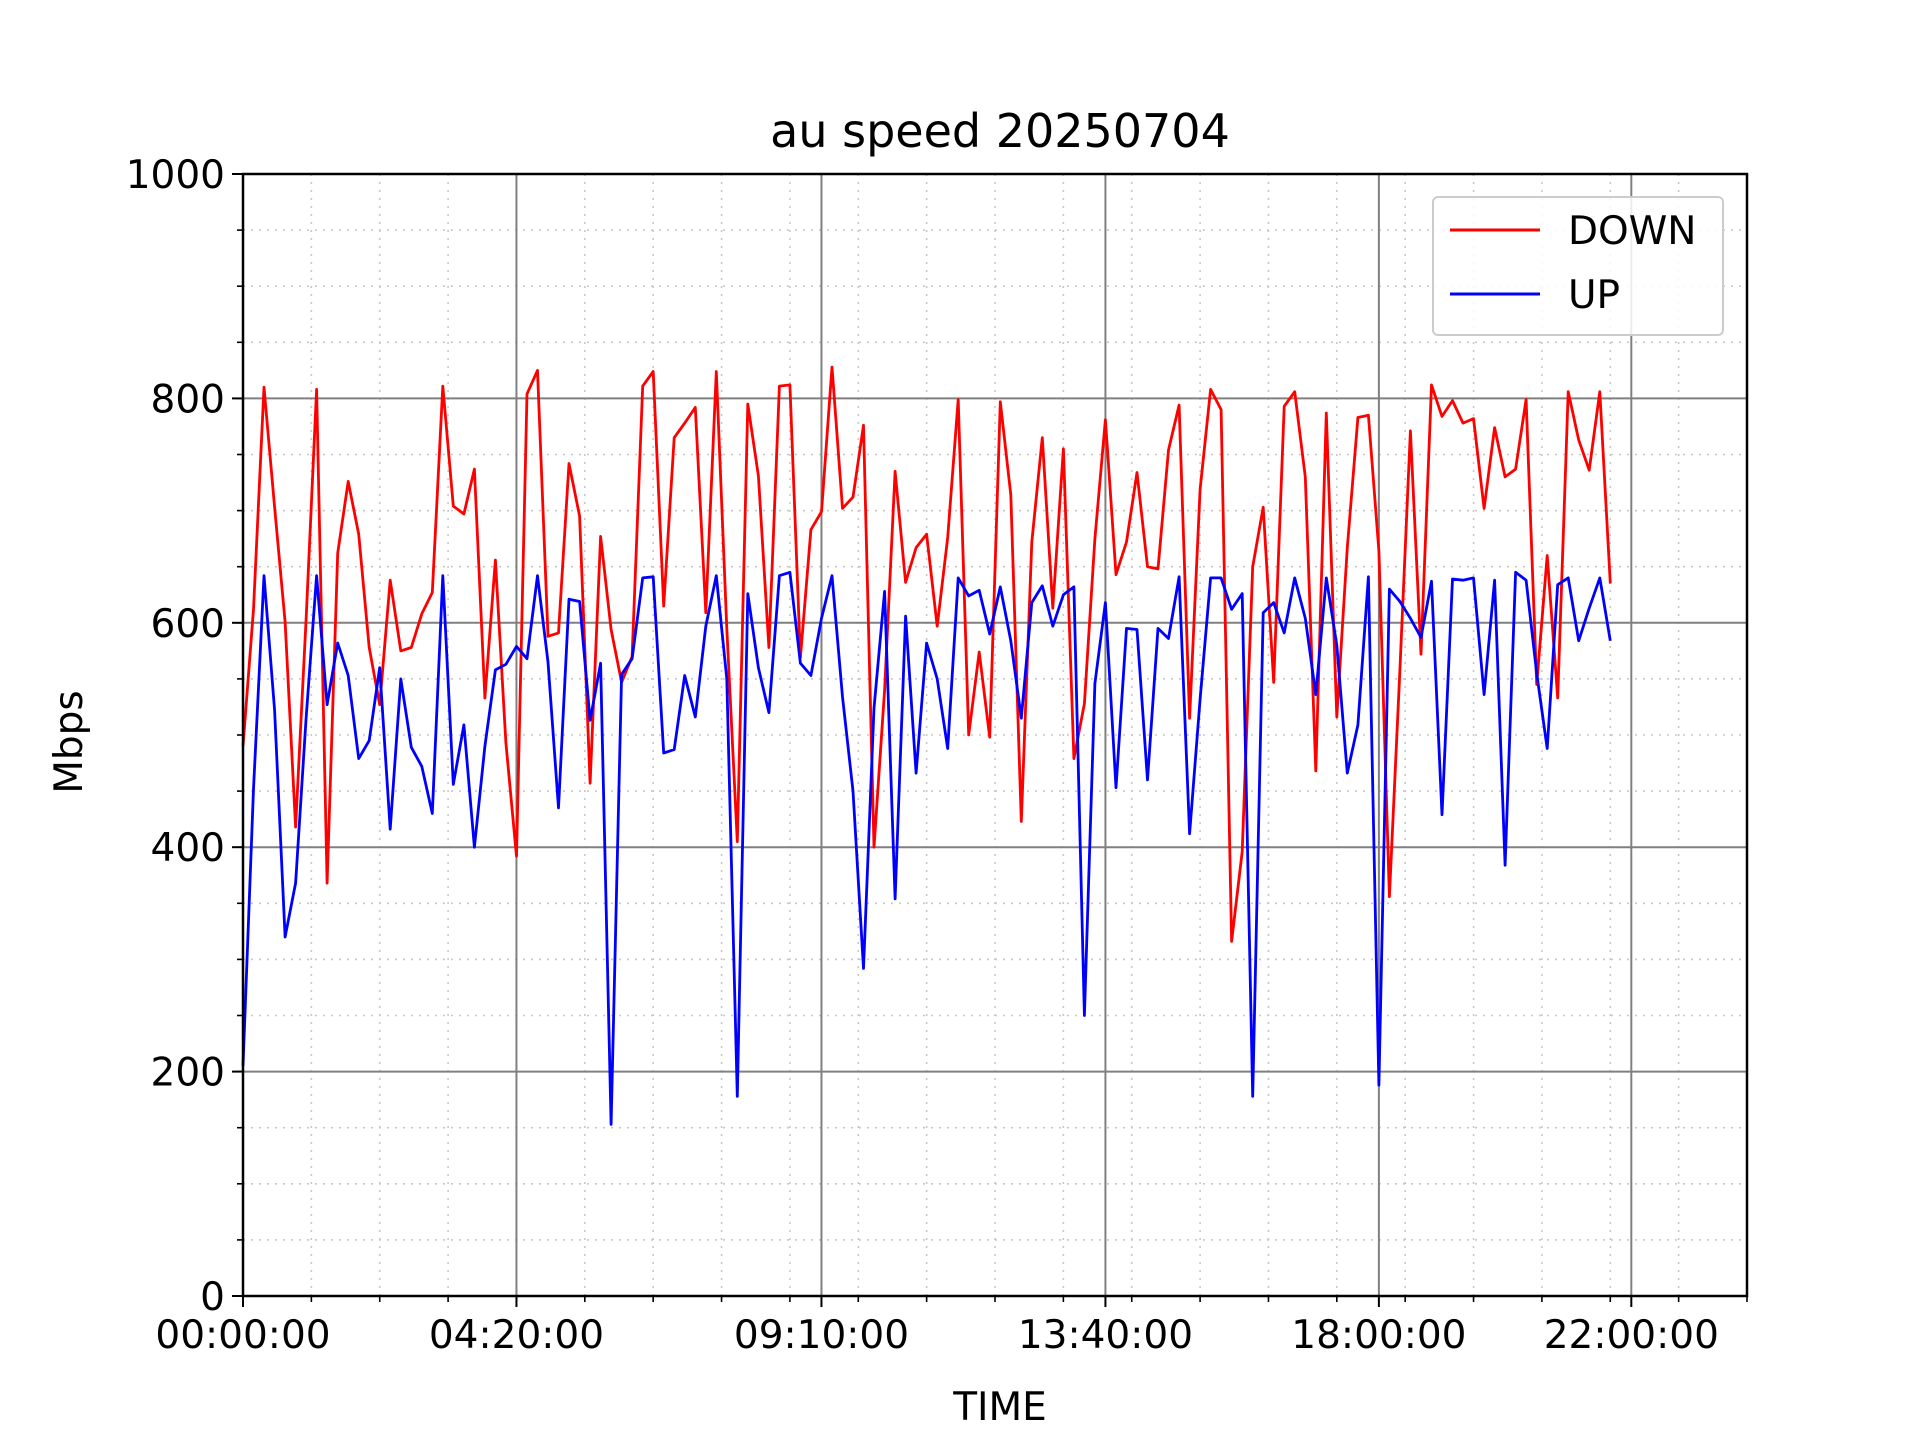 The image size is (1920, 1440). What do you see at coordinates (69, 741) in the screenshot?
I see `y-axis-title: Mbps` at bounding box center [69, 741].